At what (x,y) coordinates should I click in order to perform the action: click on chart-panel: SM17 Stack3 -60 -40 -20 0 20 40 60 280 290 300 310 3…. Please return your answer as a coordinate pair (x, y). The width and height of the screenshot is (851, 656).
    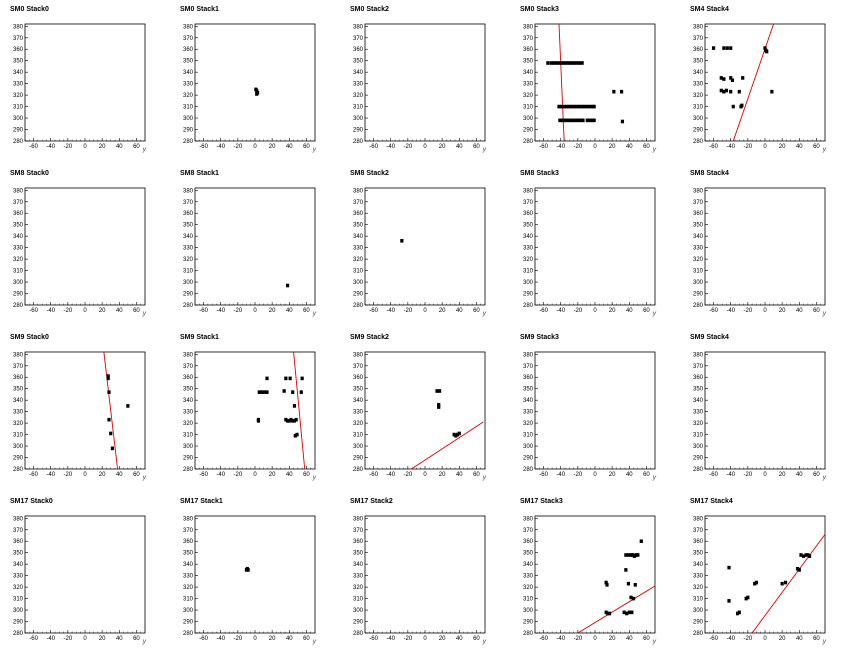
    Looking at the image, I should click on (595, 574).